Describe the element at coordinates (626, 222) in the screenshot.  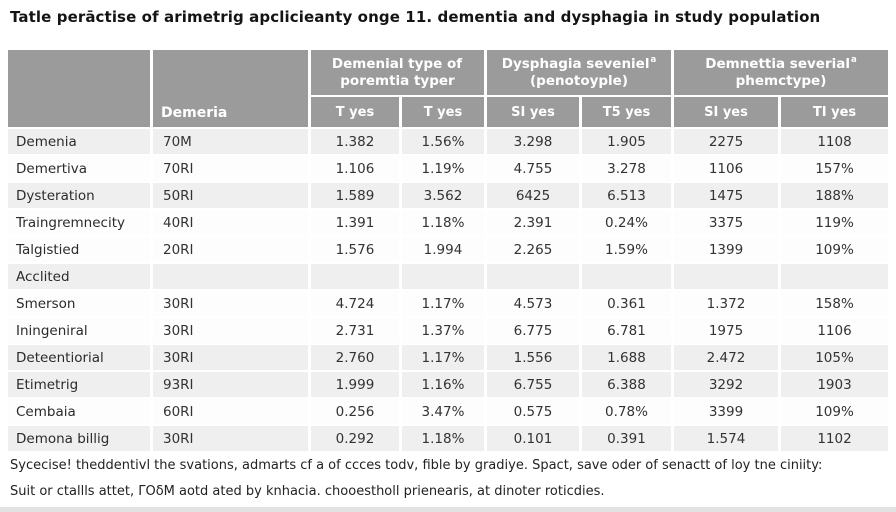
I see `table-cell: 0.24%` at that location.